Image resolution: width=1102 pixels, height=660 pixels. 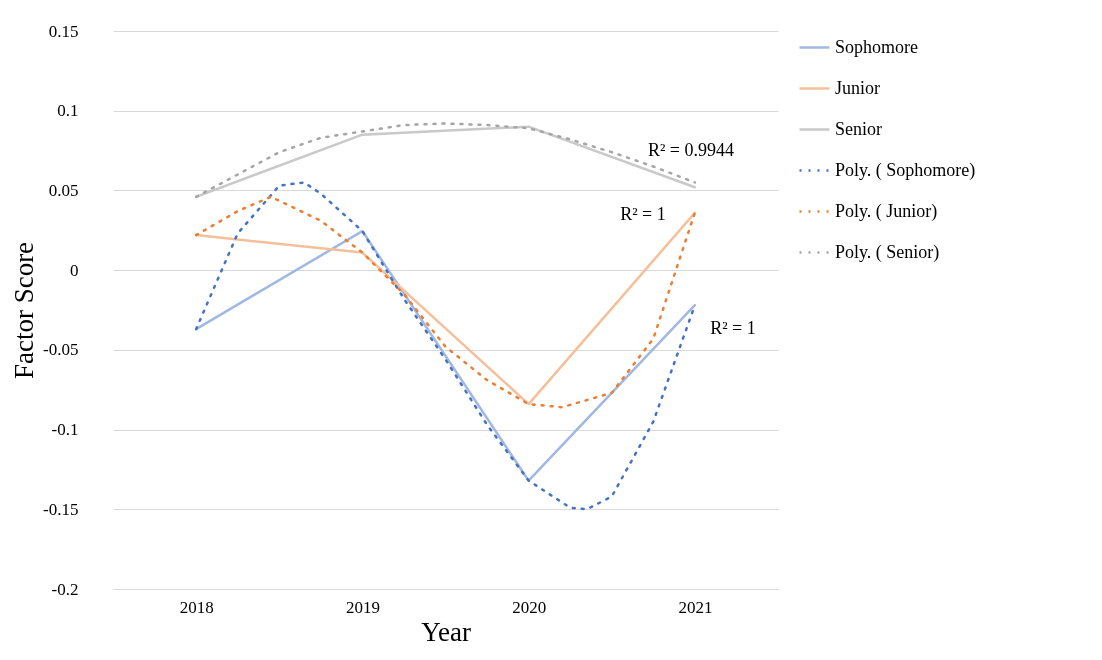 What do you see at coordinates (691, 150) in the screenshot?
I see `annotation: R² = 0.9944` at bounding box center [691, 150].